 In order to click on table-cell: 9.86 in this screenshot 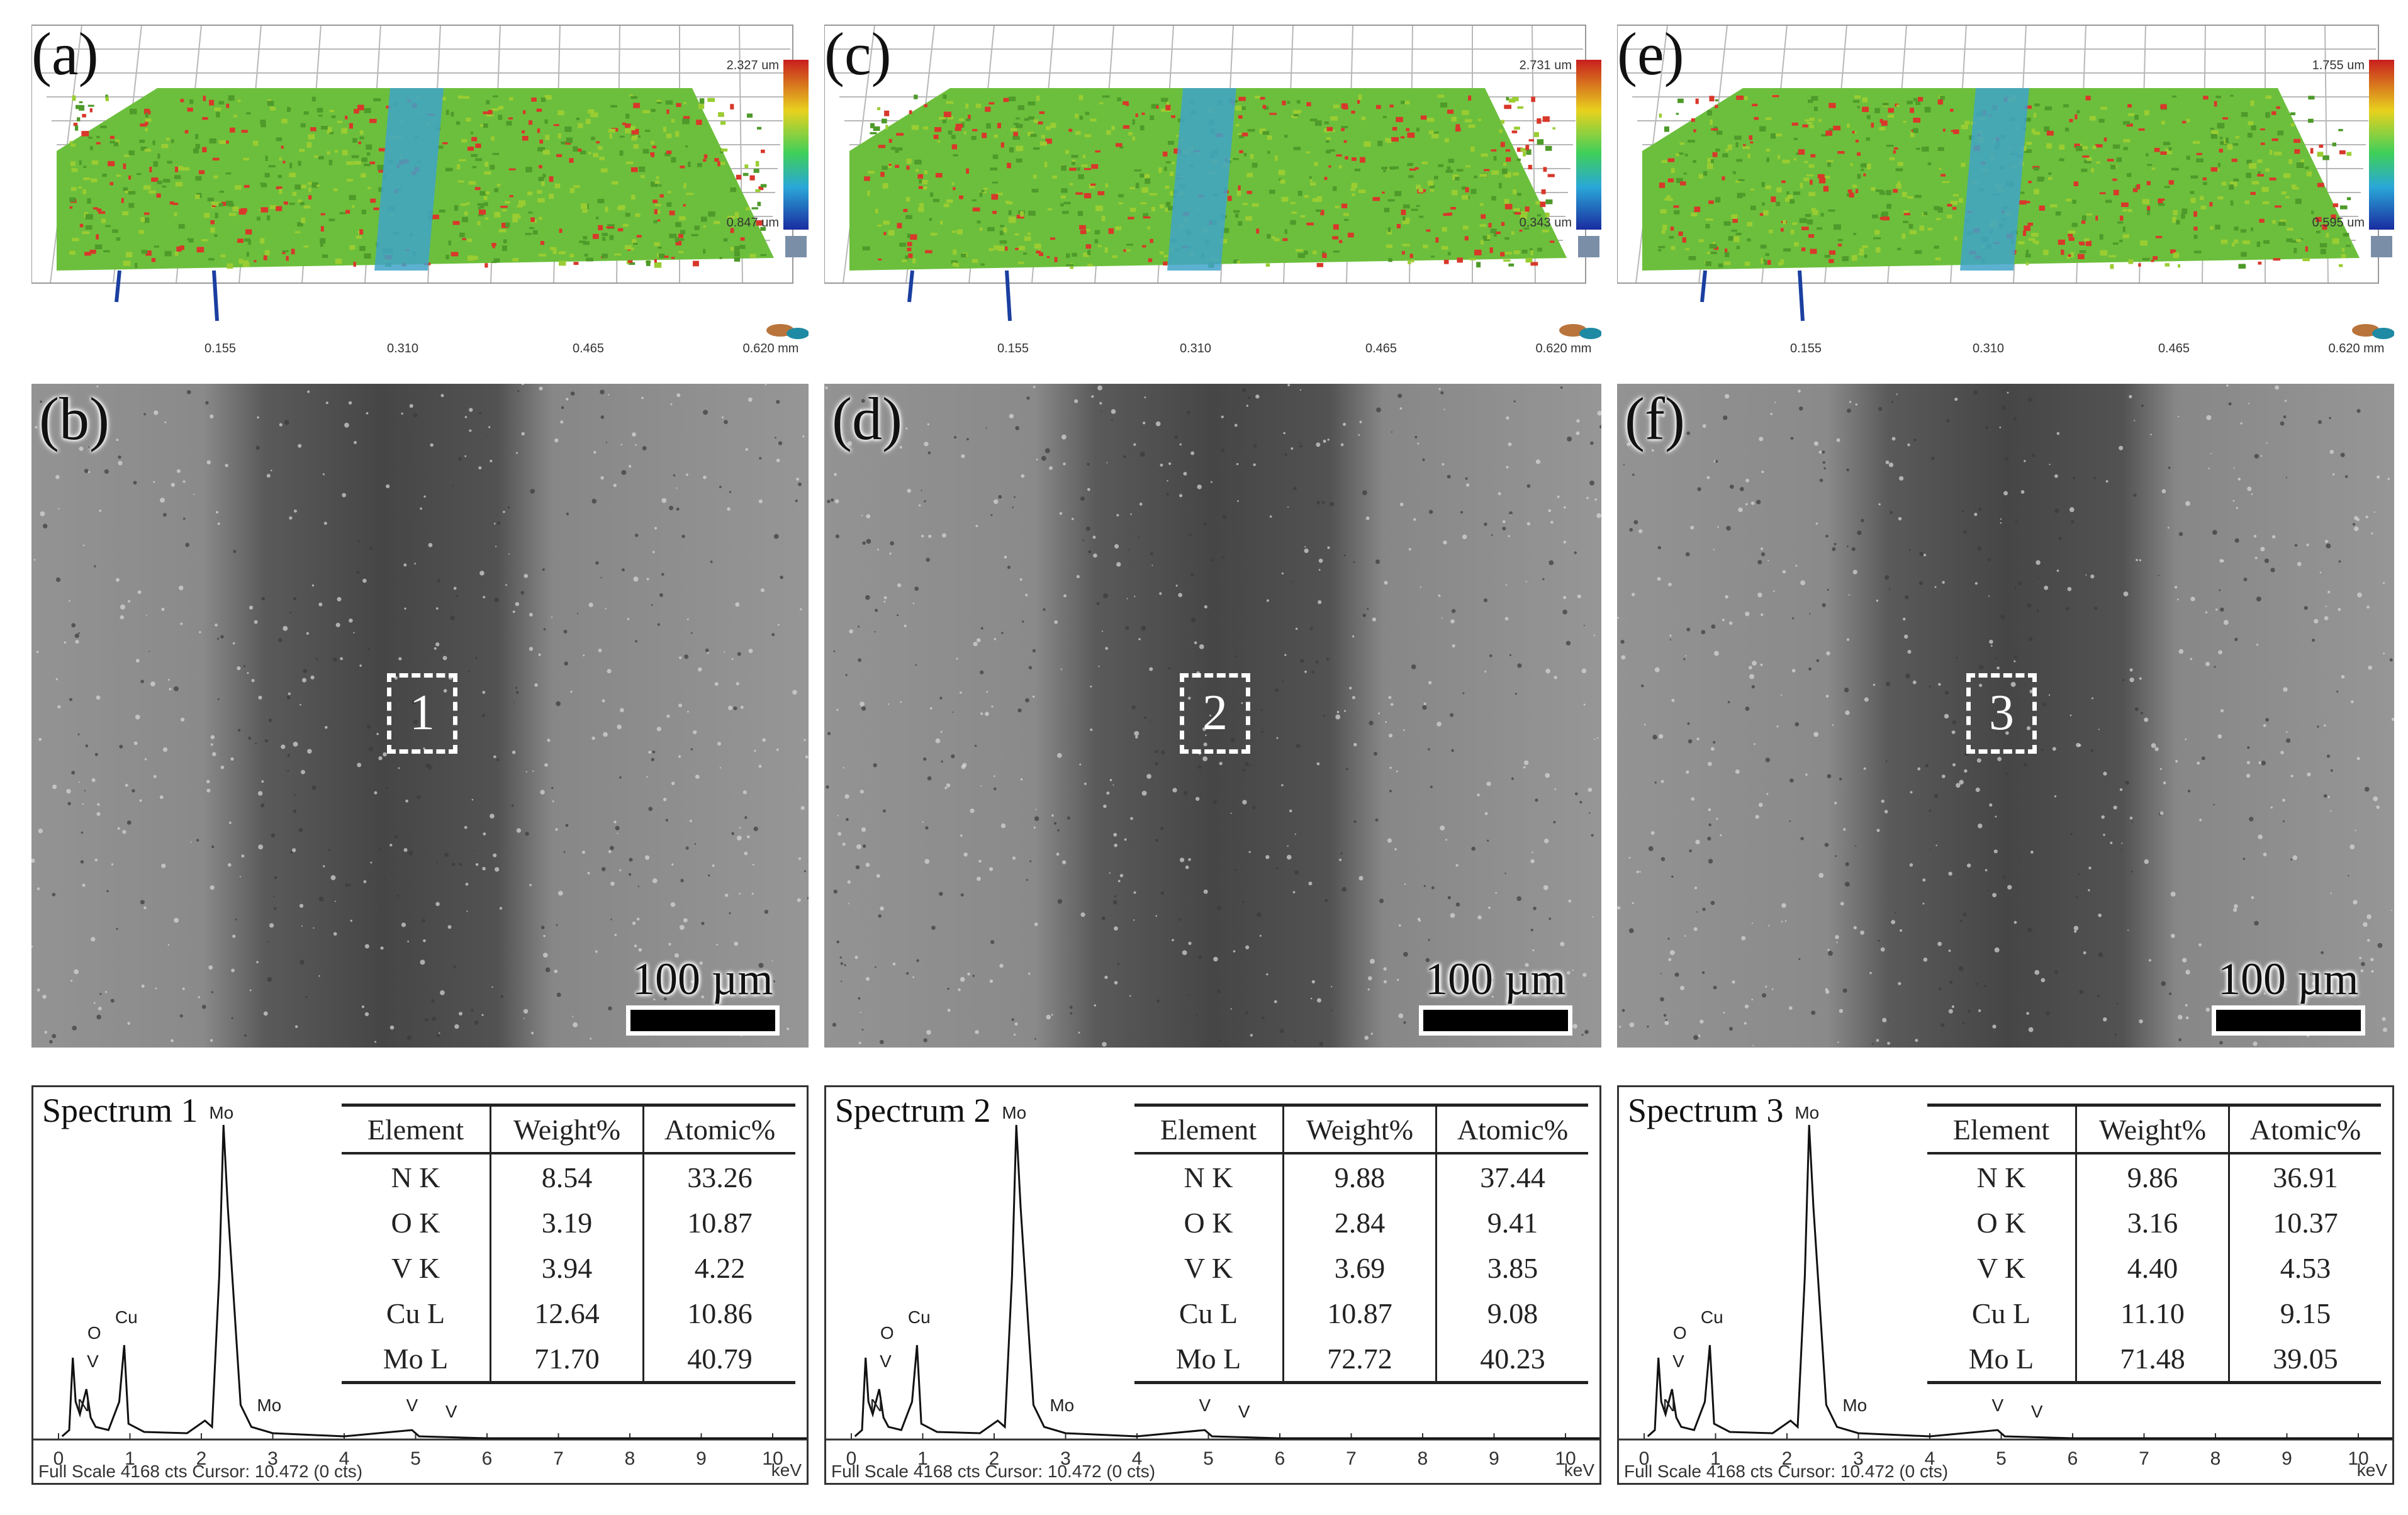, I will do `click(2153, 1177)`.